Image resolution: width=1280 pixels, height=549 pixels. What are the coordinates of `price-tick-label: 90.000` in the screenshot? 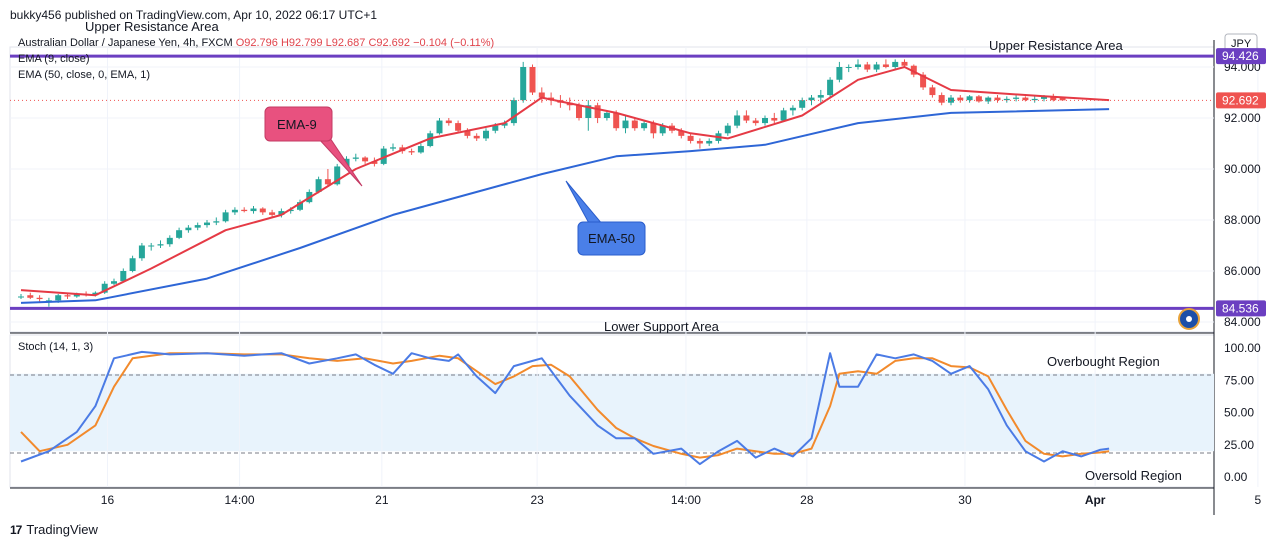 It's located at (1242, 169).